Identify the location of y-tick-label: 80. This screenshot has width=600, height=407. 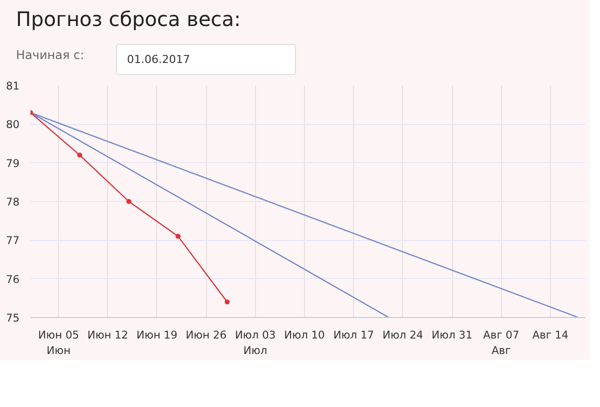
(13, 125).